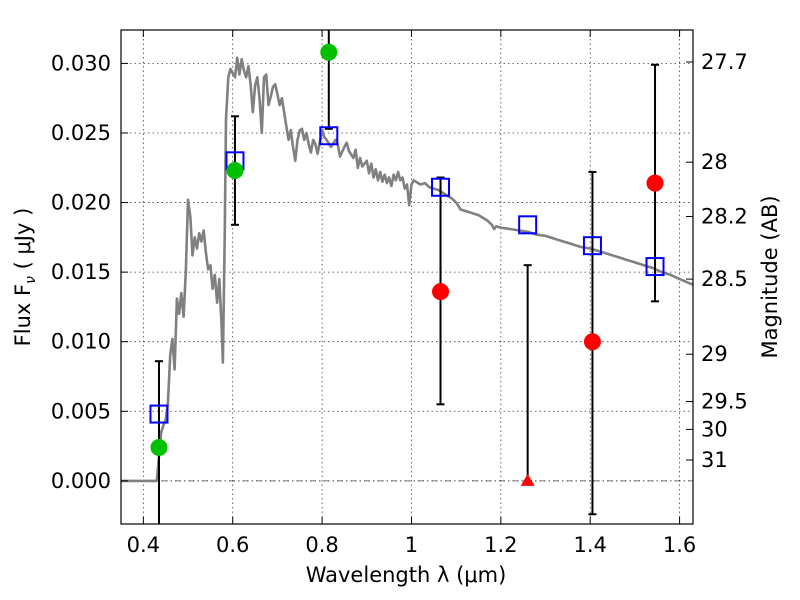 Image resolution: width=800 pixels, height=600 pixels. Describe the element at coordinates (717, 261) in the screenshot. I see `right-axis-ticks: 27.7 28 28.2 28.5 29 29.5 30 31` at that location.